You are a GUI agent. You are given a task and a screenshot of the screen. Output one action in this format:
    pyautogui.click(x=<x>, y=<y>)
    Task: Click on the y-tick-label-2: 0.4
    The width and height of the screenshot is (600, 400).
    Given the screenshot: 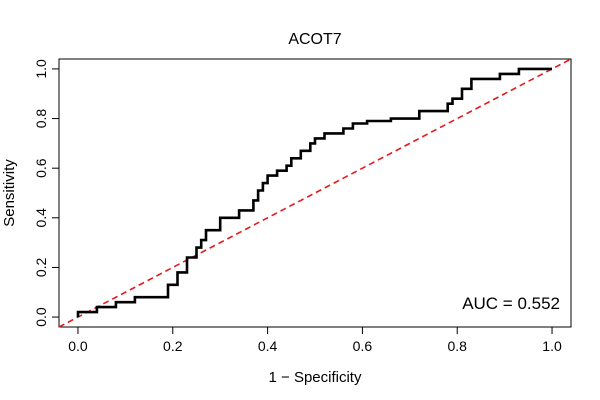 What is the action you would take?
    pyautogui.click(x=41, y=218)
    